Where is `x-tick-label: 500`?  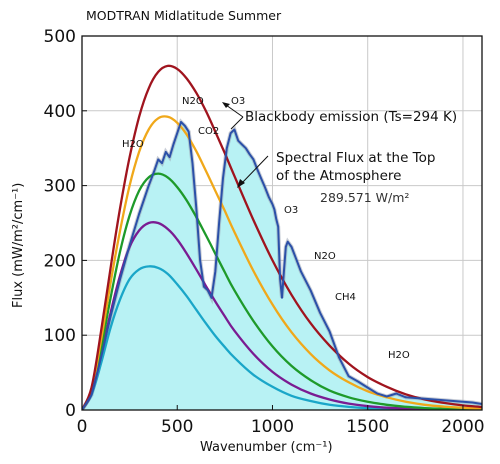
x-tick-label: 500 is located at coordinates (177, 427).